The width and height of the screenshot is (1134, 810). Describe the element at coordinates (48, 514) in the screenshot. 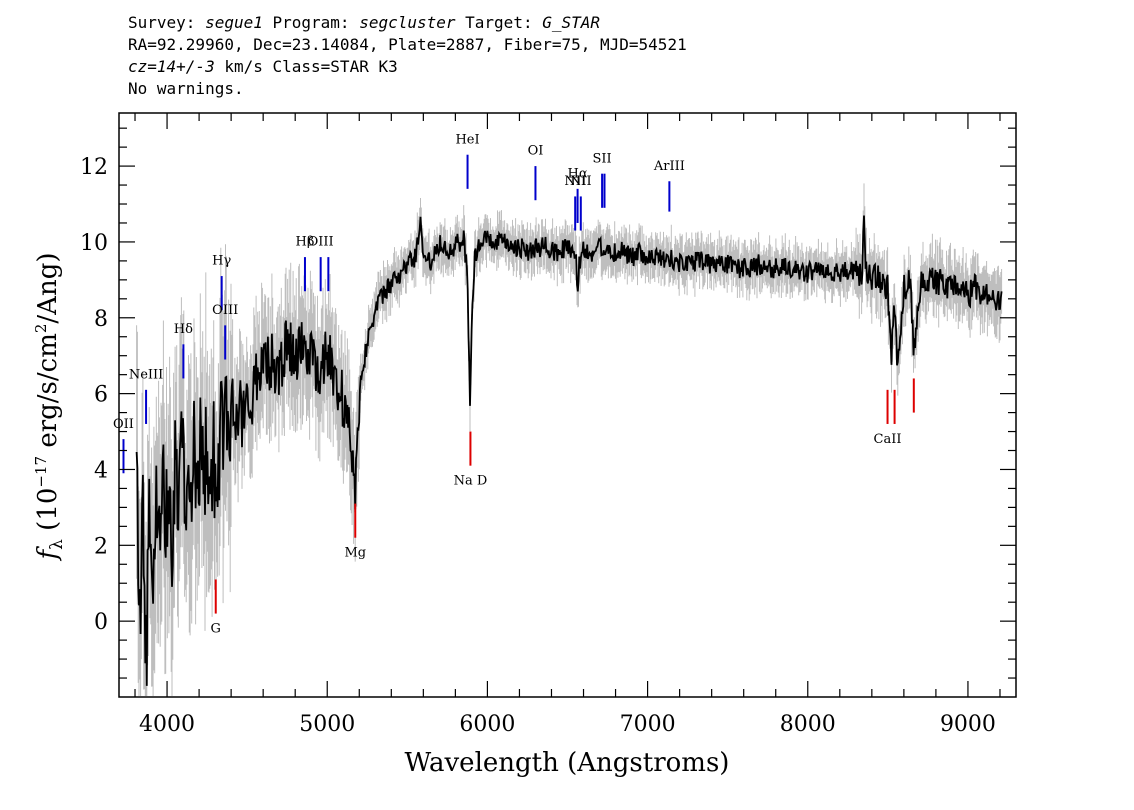

I see `y-axis-title-open: (10` at that location.